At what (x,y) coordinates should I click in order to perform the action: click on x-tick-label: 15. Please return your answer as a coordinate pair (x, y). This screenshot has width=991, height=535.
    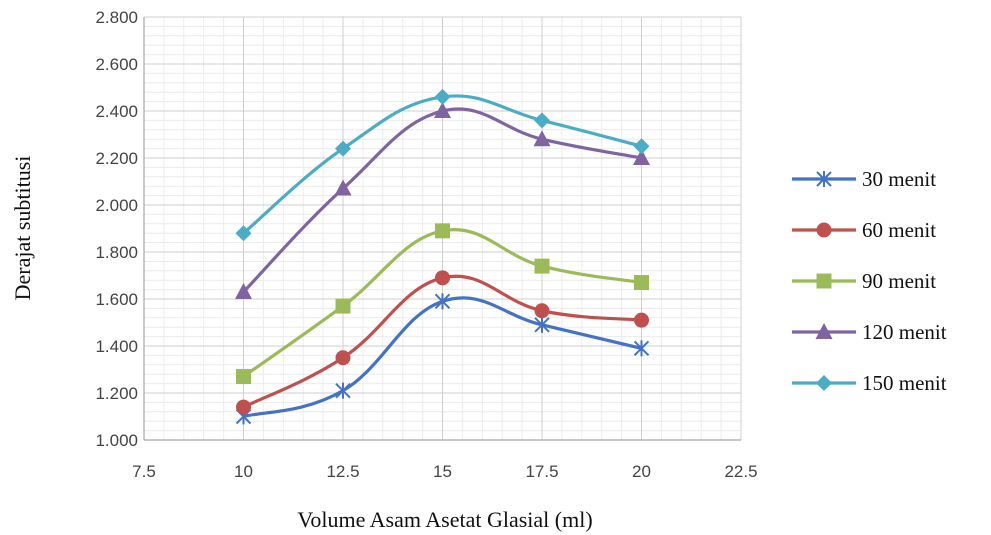
    Looking at the image, I should click on (442, 471).